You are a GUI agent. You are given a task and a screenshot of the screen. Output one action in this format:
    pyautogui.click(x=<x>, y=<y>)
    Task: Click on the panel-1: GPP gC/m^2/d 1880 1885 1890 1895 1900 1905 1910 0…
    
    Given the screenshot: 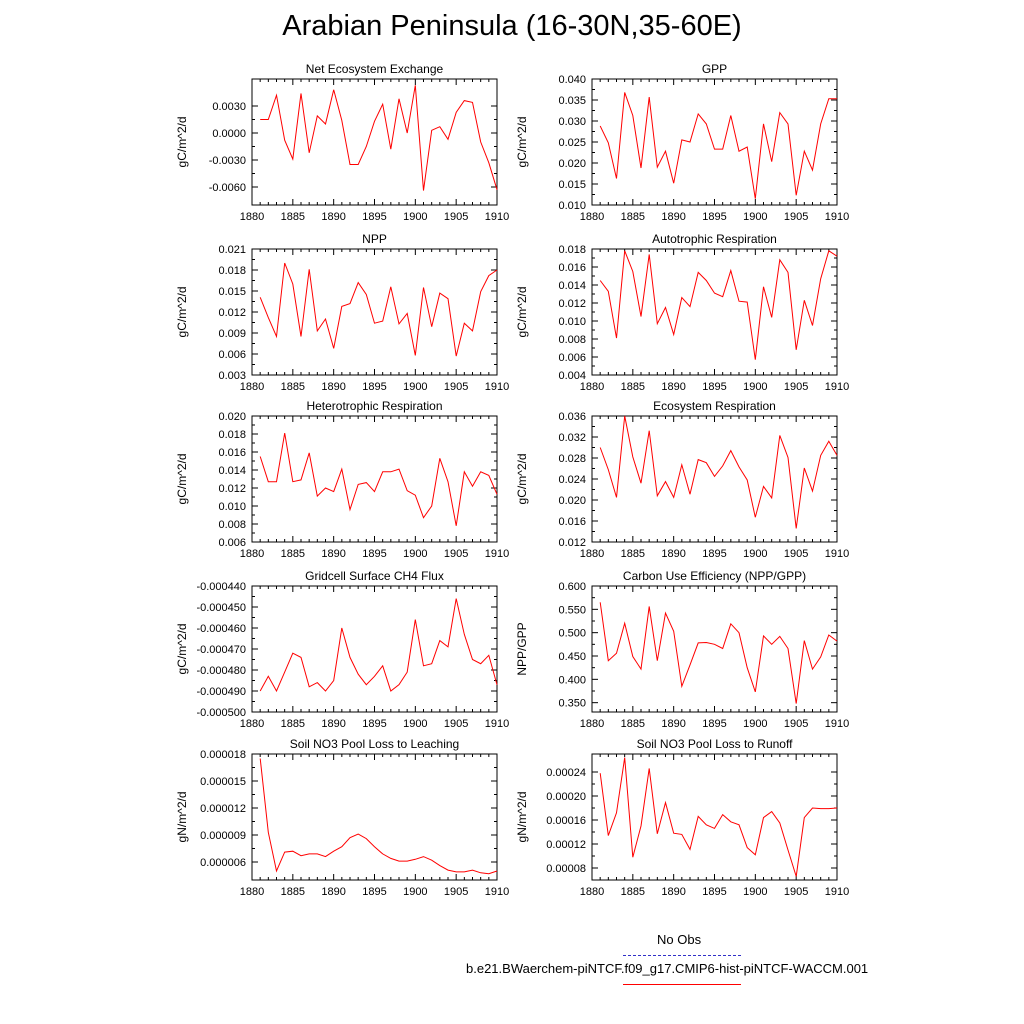 What is the action you would take?
    pyautogui.click(x=682, y=142)
    